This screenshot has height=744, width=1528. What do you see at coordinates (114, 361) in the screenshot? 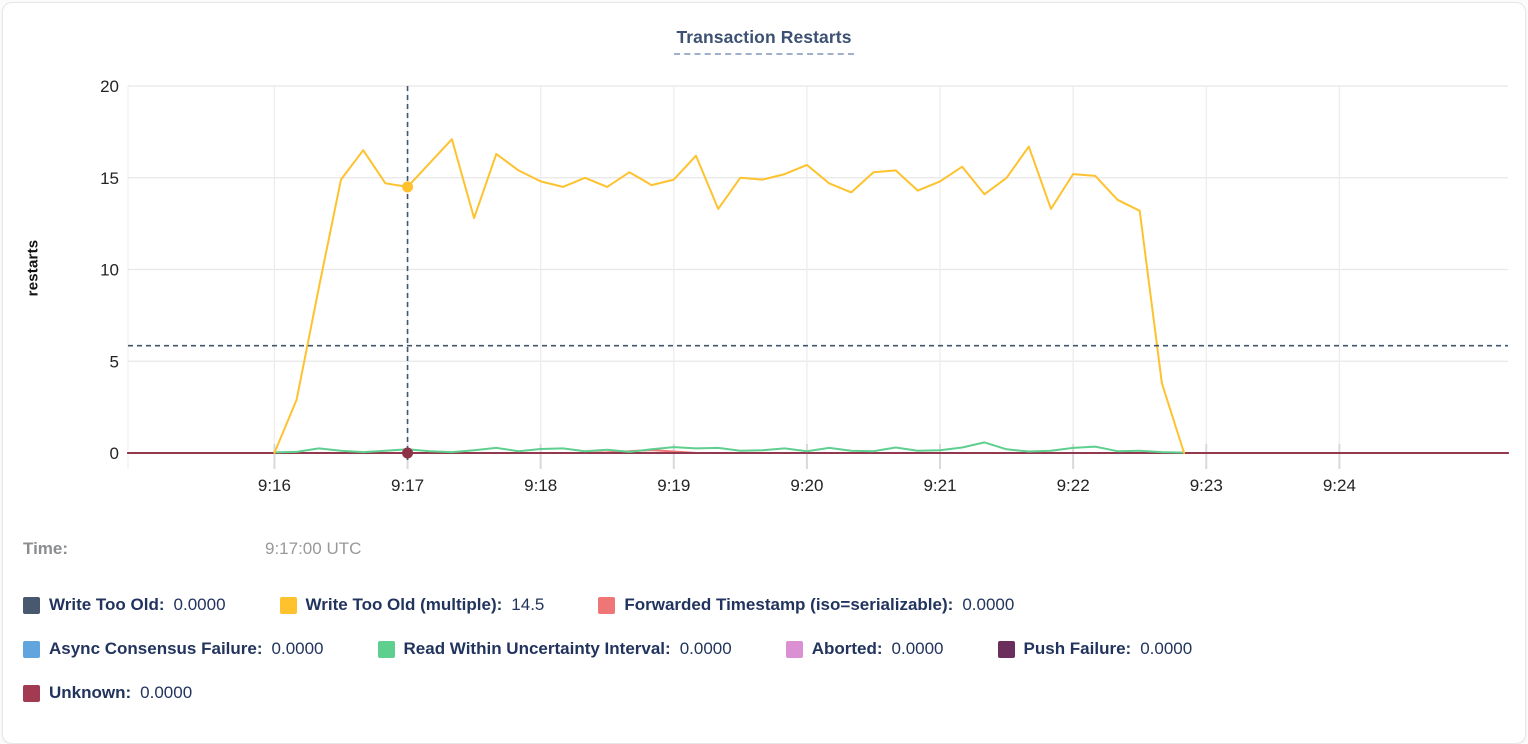
I see `y-tick-label: 5` at bounding box center [114, 361].